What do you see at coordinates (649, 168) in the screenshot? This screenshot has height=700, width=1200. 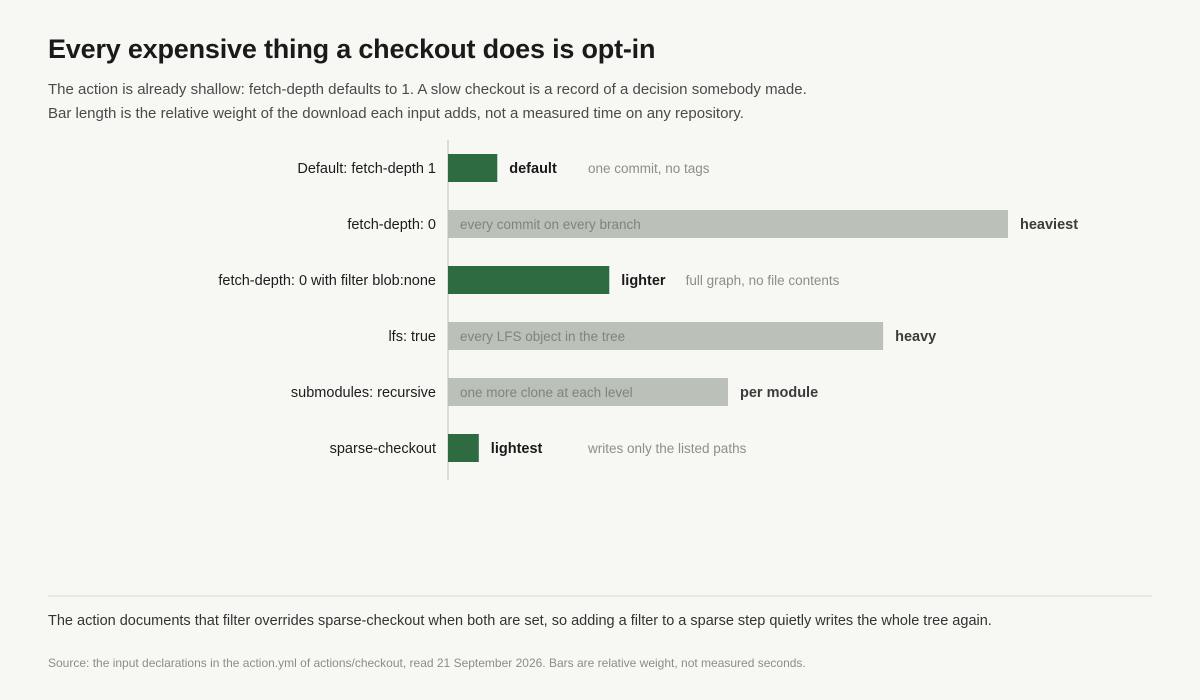 I see `bar-note: one commit, no tags` at bounding box center [649, 168].